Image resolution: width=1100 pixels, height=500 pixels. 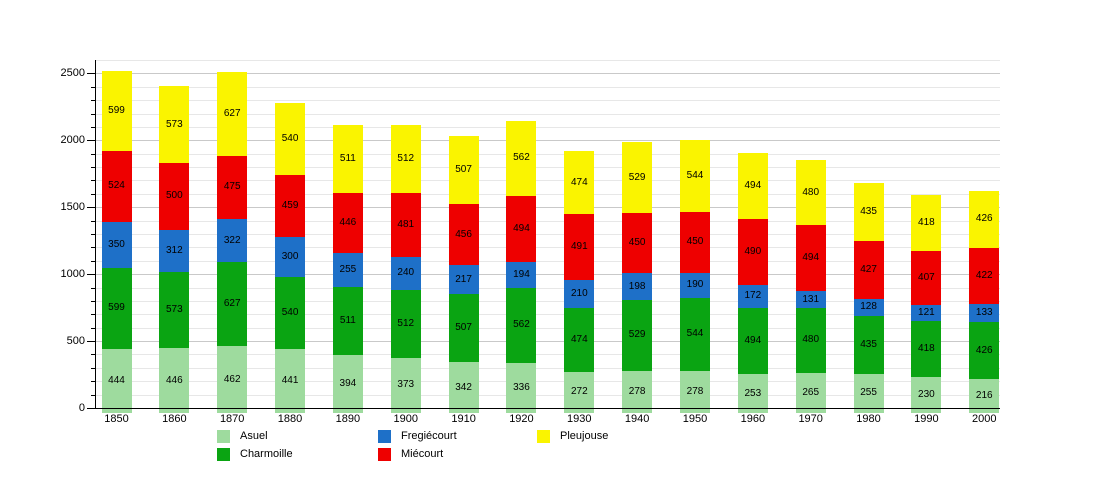 I want to click on x-axis-label-1890: 1890, so click(x=348, y=419).